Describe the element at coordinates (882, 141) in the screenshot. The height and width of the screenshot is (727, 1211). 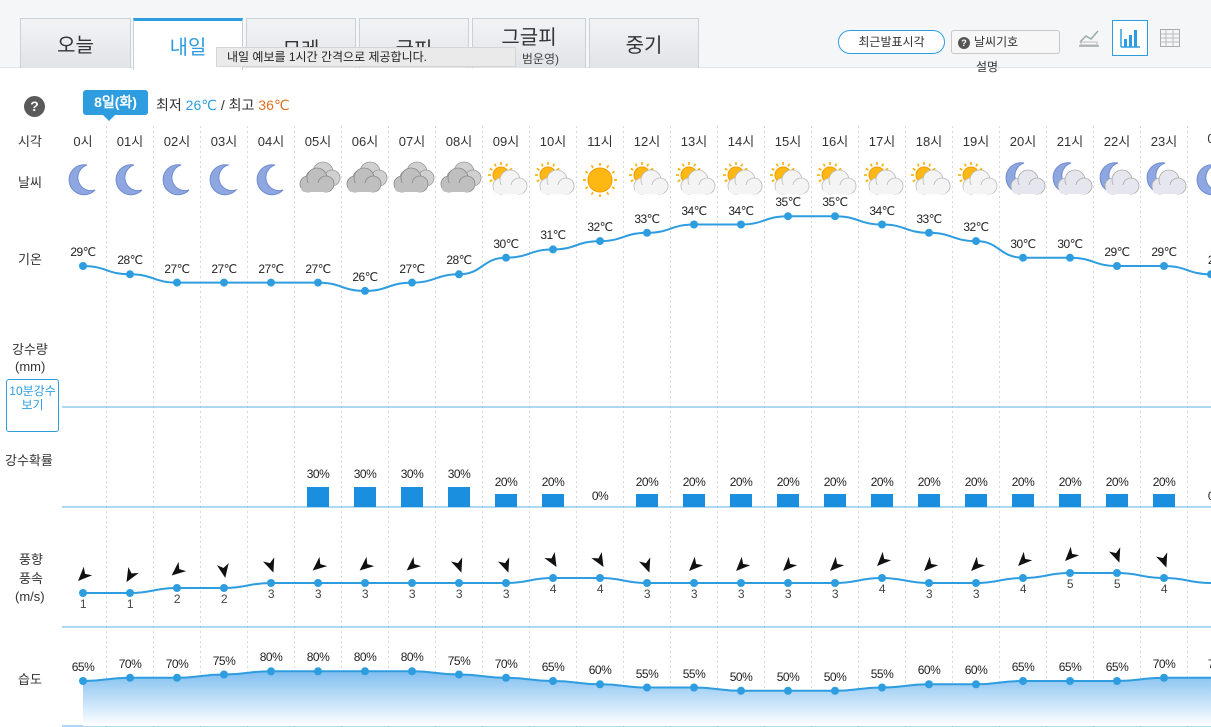
I see `hour-label: 17시` at that location.